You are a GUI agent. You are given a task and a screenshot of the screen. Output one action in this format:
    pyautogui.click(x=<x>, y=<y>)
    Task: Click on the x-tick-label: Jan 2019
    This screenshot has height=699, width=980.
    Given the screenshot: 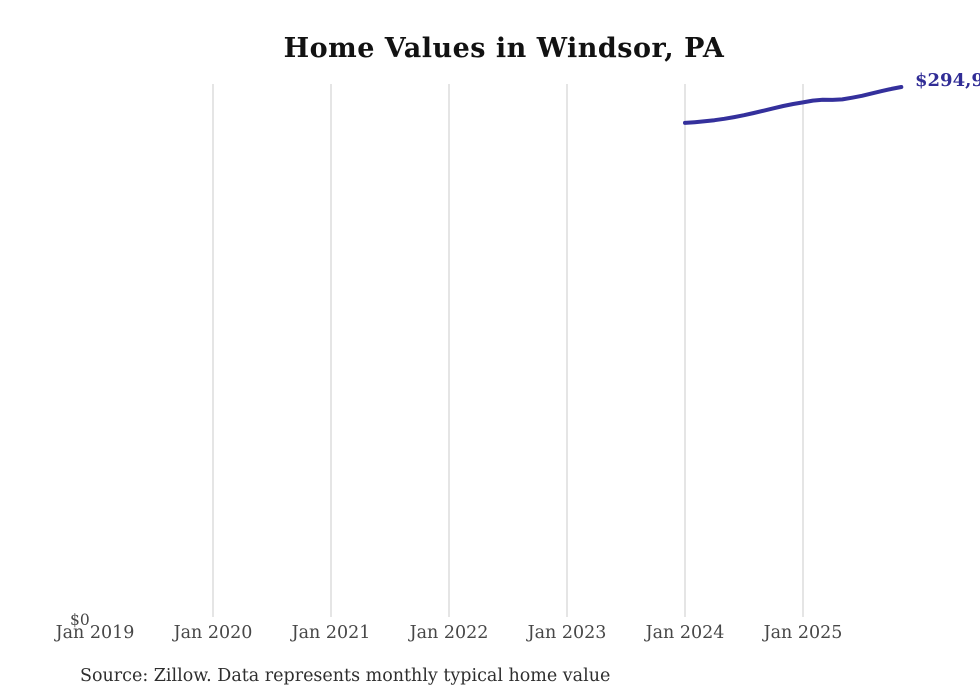 What is the action you would take?
    pyautogui.click(x=95, y=633)
    